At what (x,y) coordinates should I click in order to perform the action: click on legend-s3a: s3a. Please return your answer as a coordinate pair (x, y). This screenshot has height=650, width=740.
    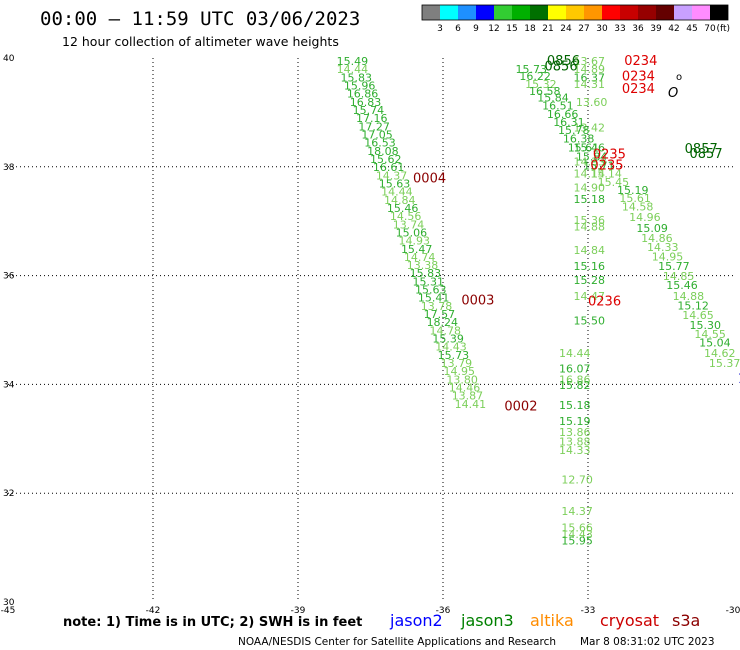
    Looking at the image, I should click on (686, 620).